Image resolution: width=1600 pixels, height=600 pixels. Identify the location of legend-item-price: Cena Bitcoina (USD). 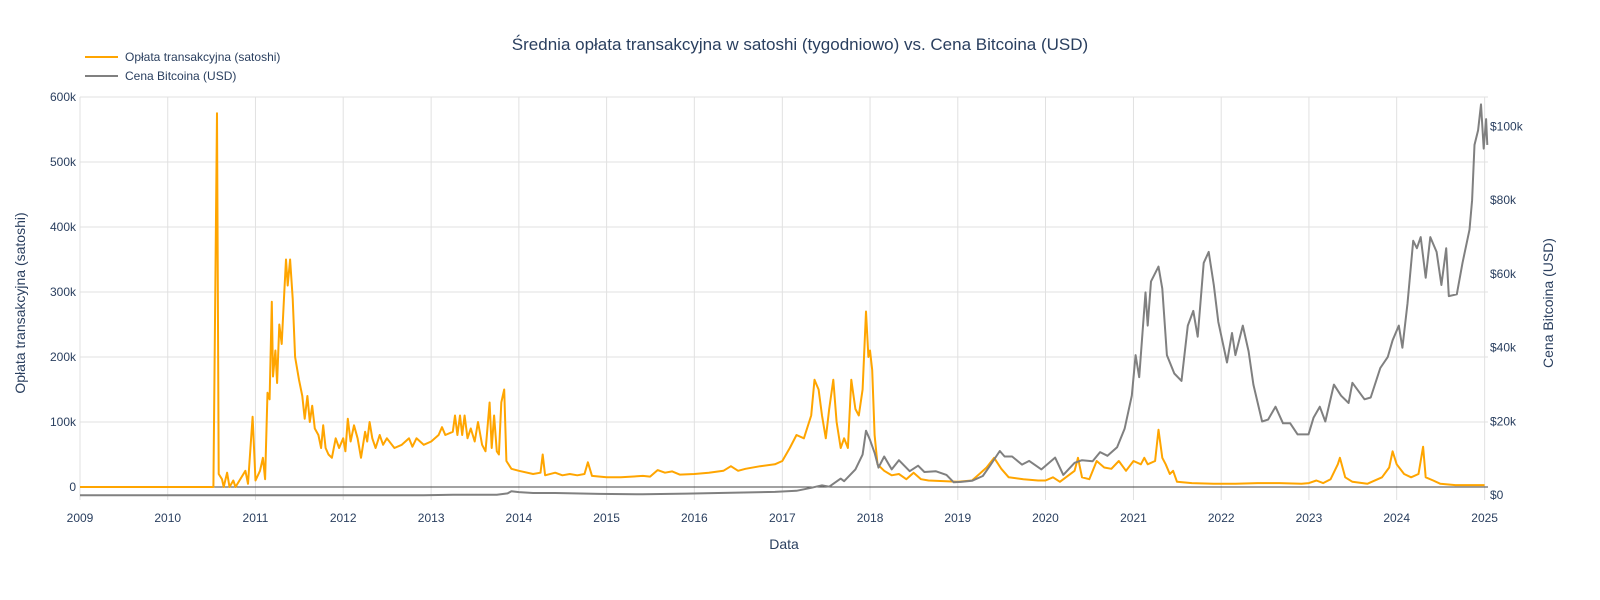
(160, 76).